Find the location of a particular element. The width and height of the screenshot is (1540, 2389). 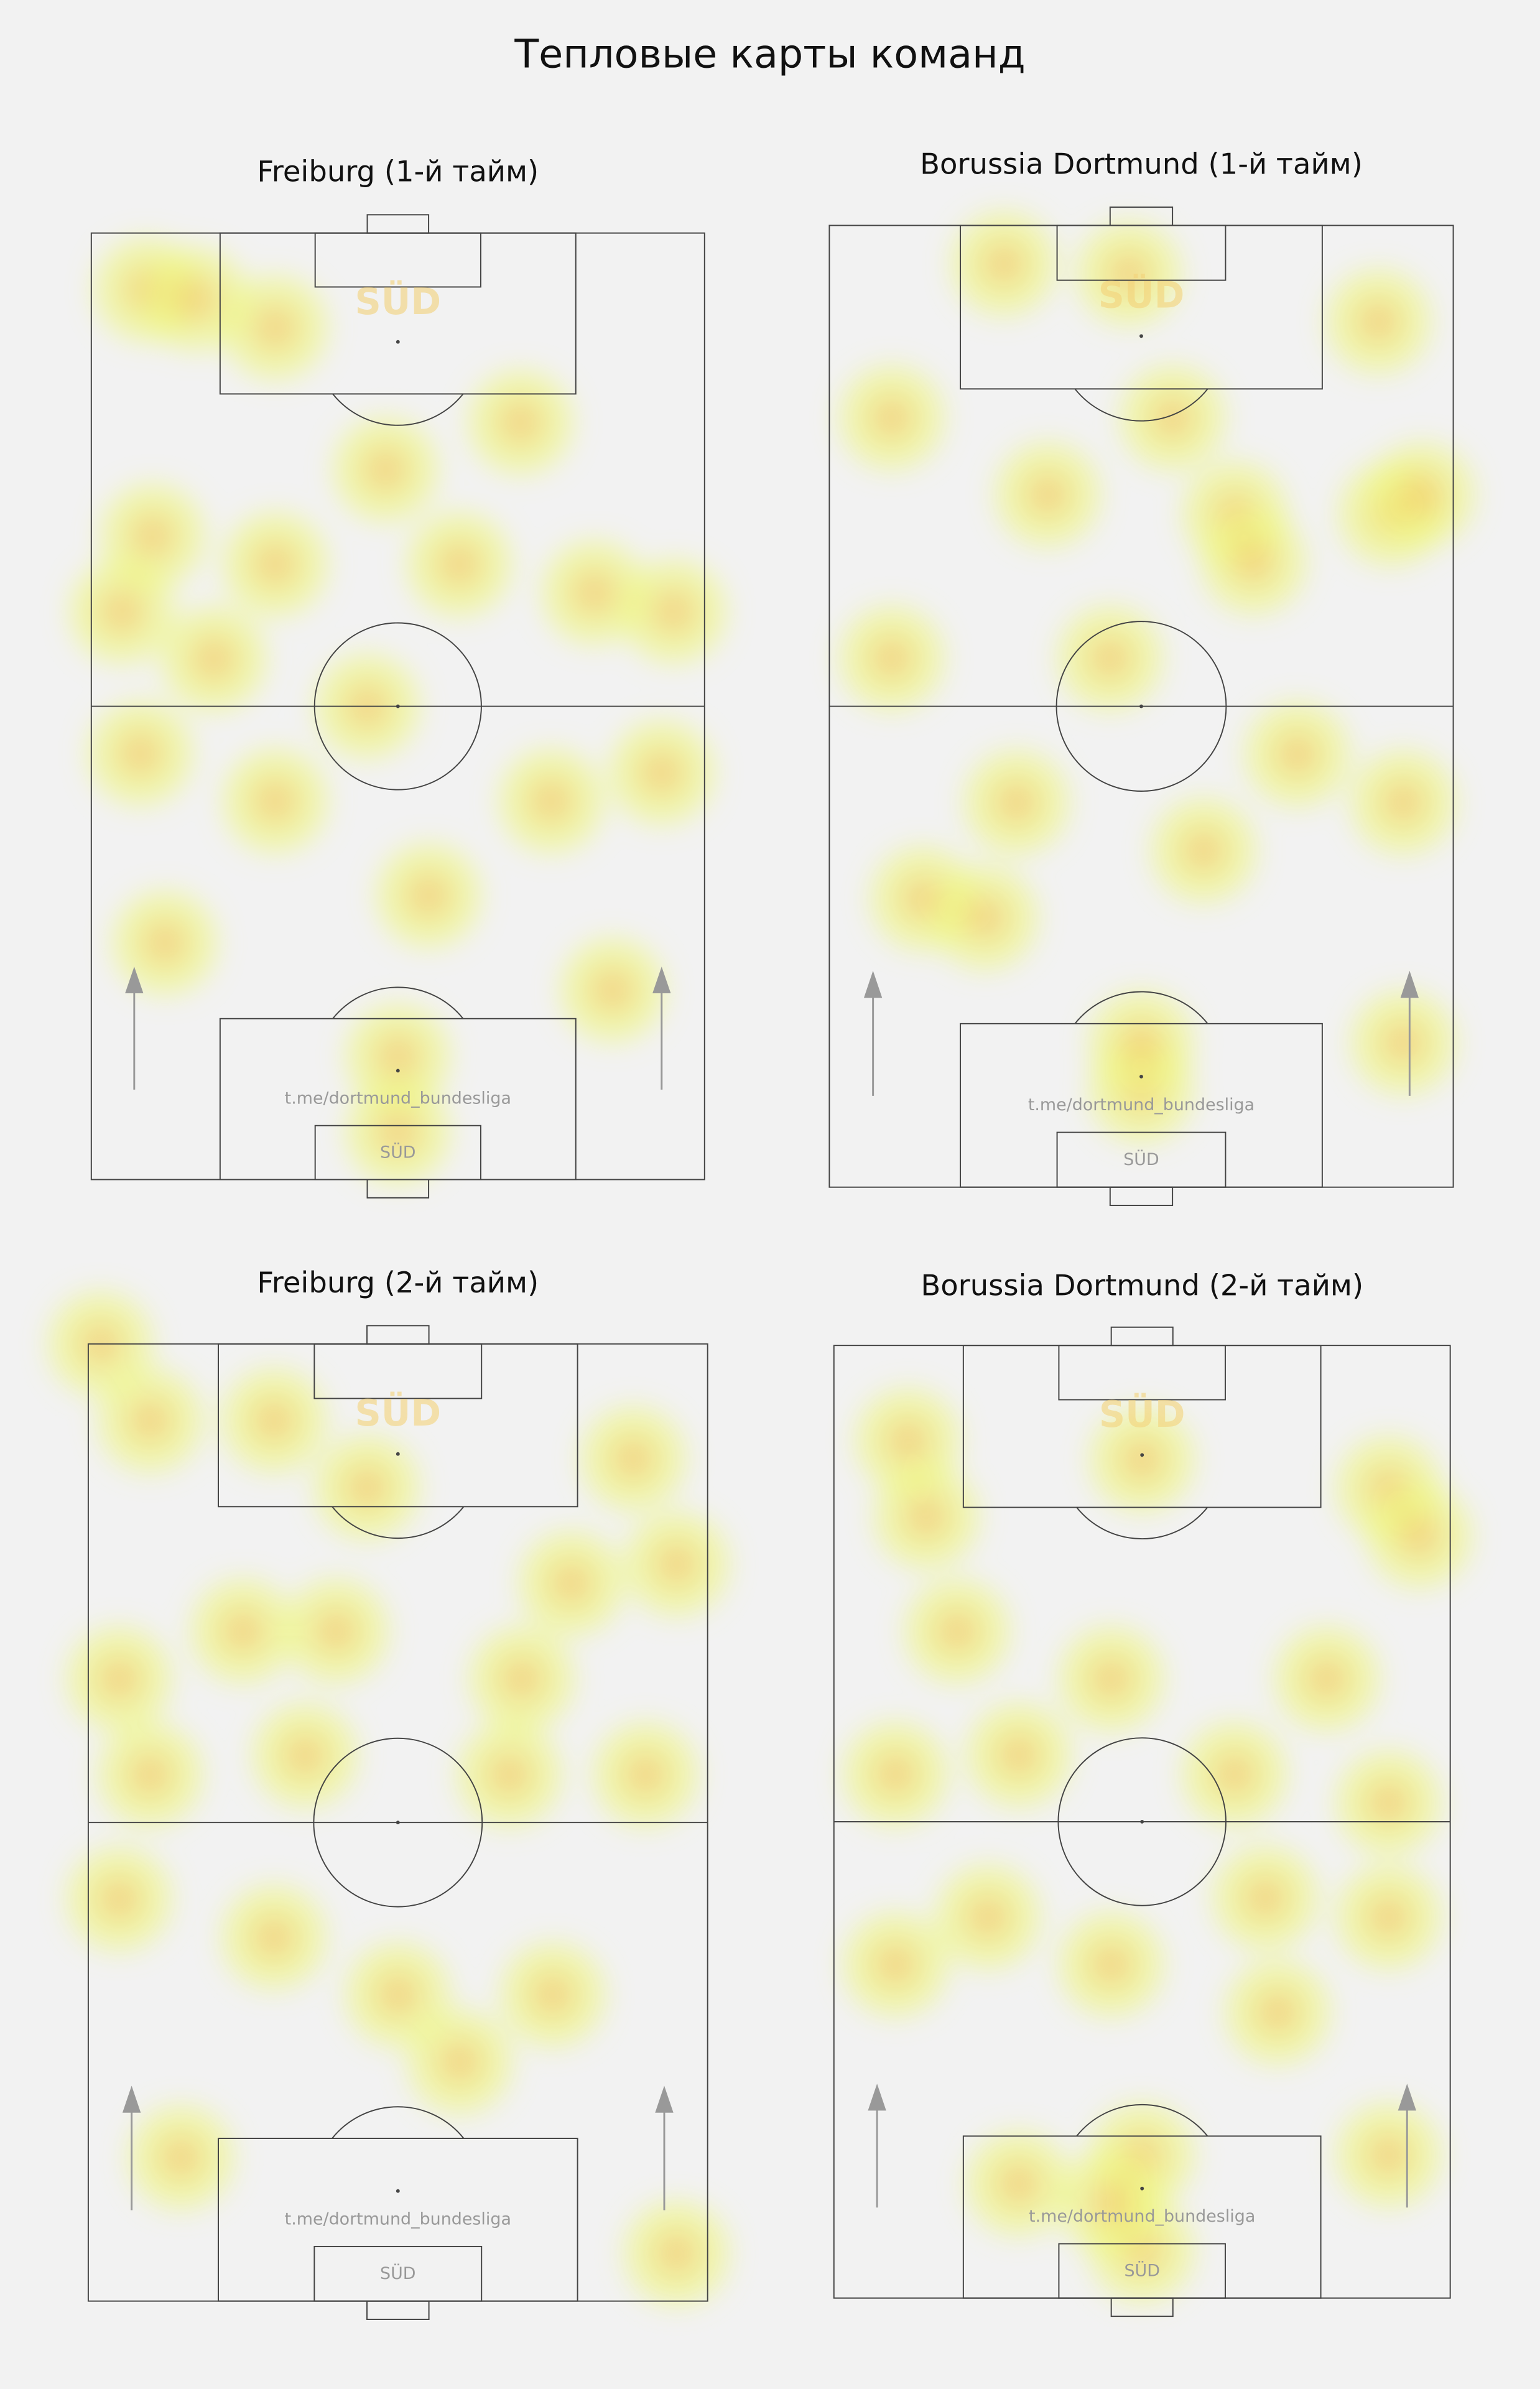

figure-title: Тепловые карты команд is located at coordinates (770, 54).